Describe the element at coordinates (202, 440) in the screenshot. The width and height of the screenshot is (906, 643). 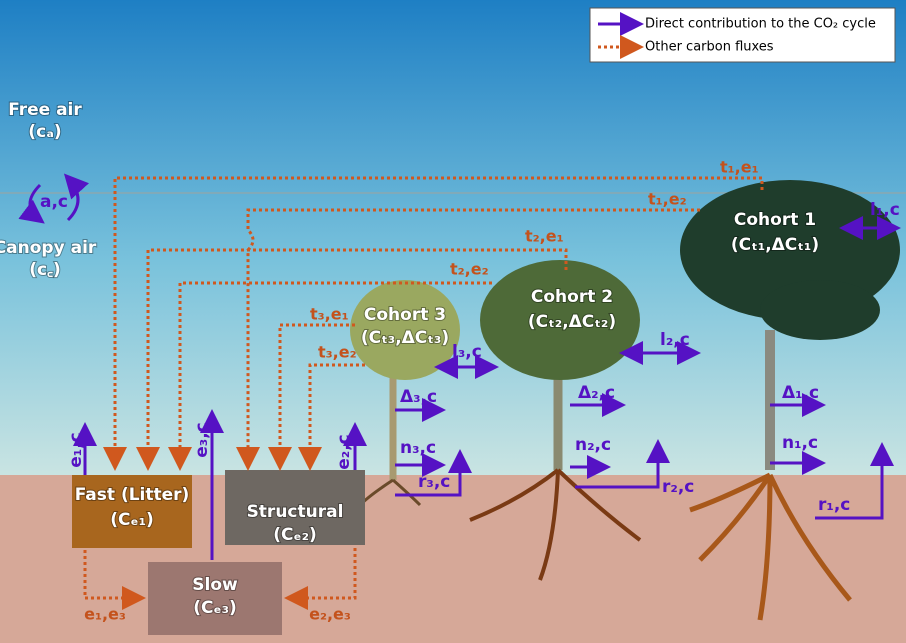
I see `label: e₃,c` at that location.